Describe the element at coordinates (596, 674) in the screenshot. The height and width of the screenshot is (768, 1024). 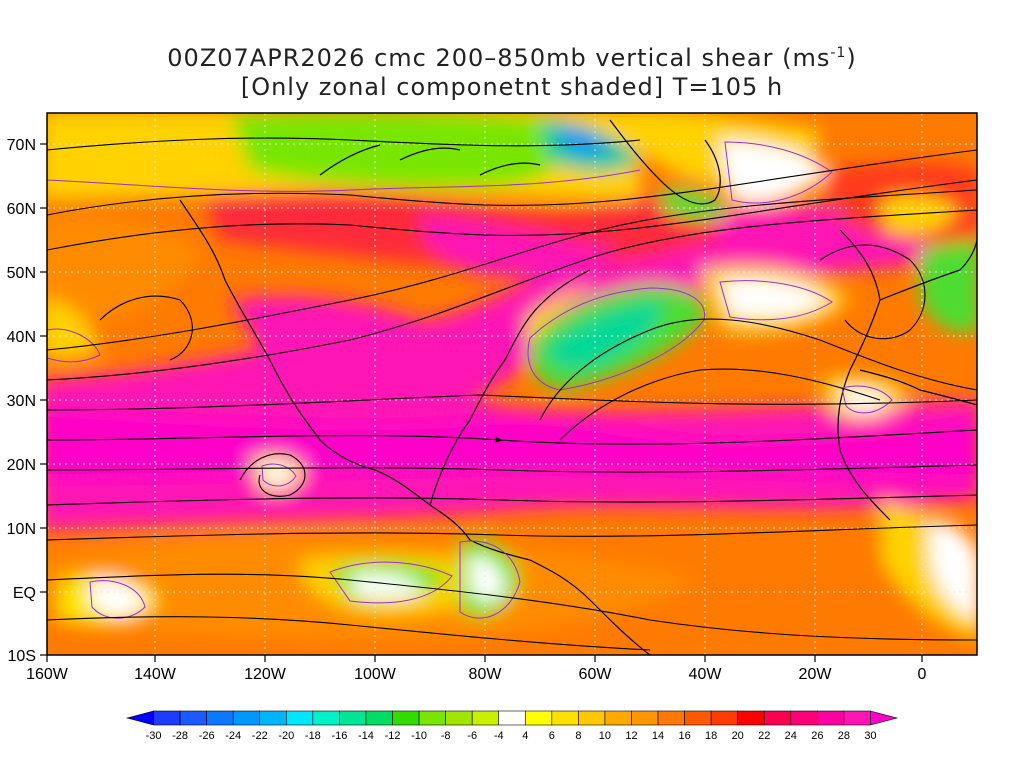
I see `lon-label: 60W` at that location.